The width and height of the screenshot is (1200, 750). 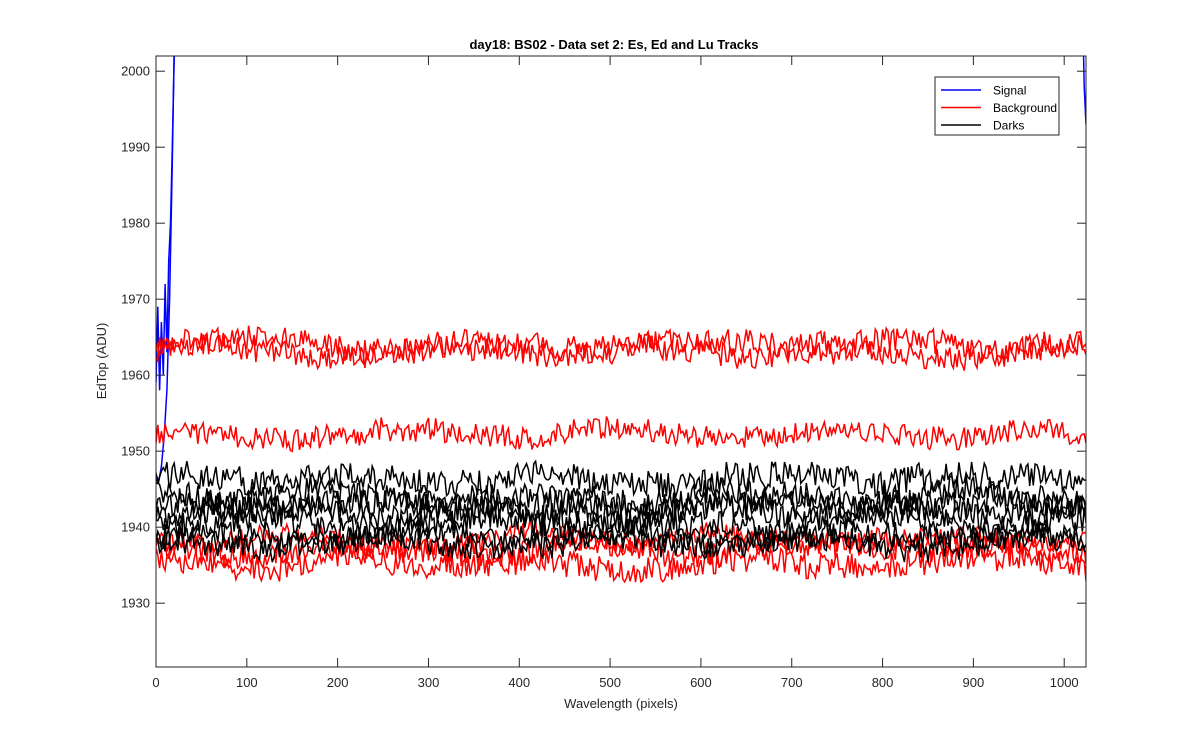 I want to click on legend-label-darks: Darks, so click(x=1008, y=126).